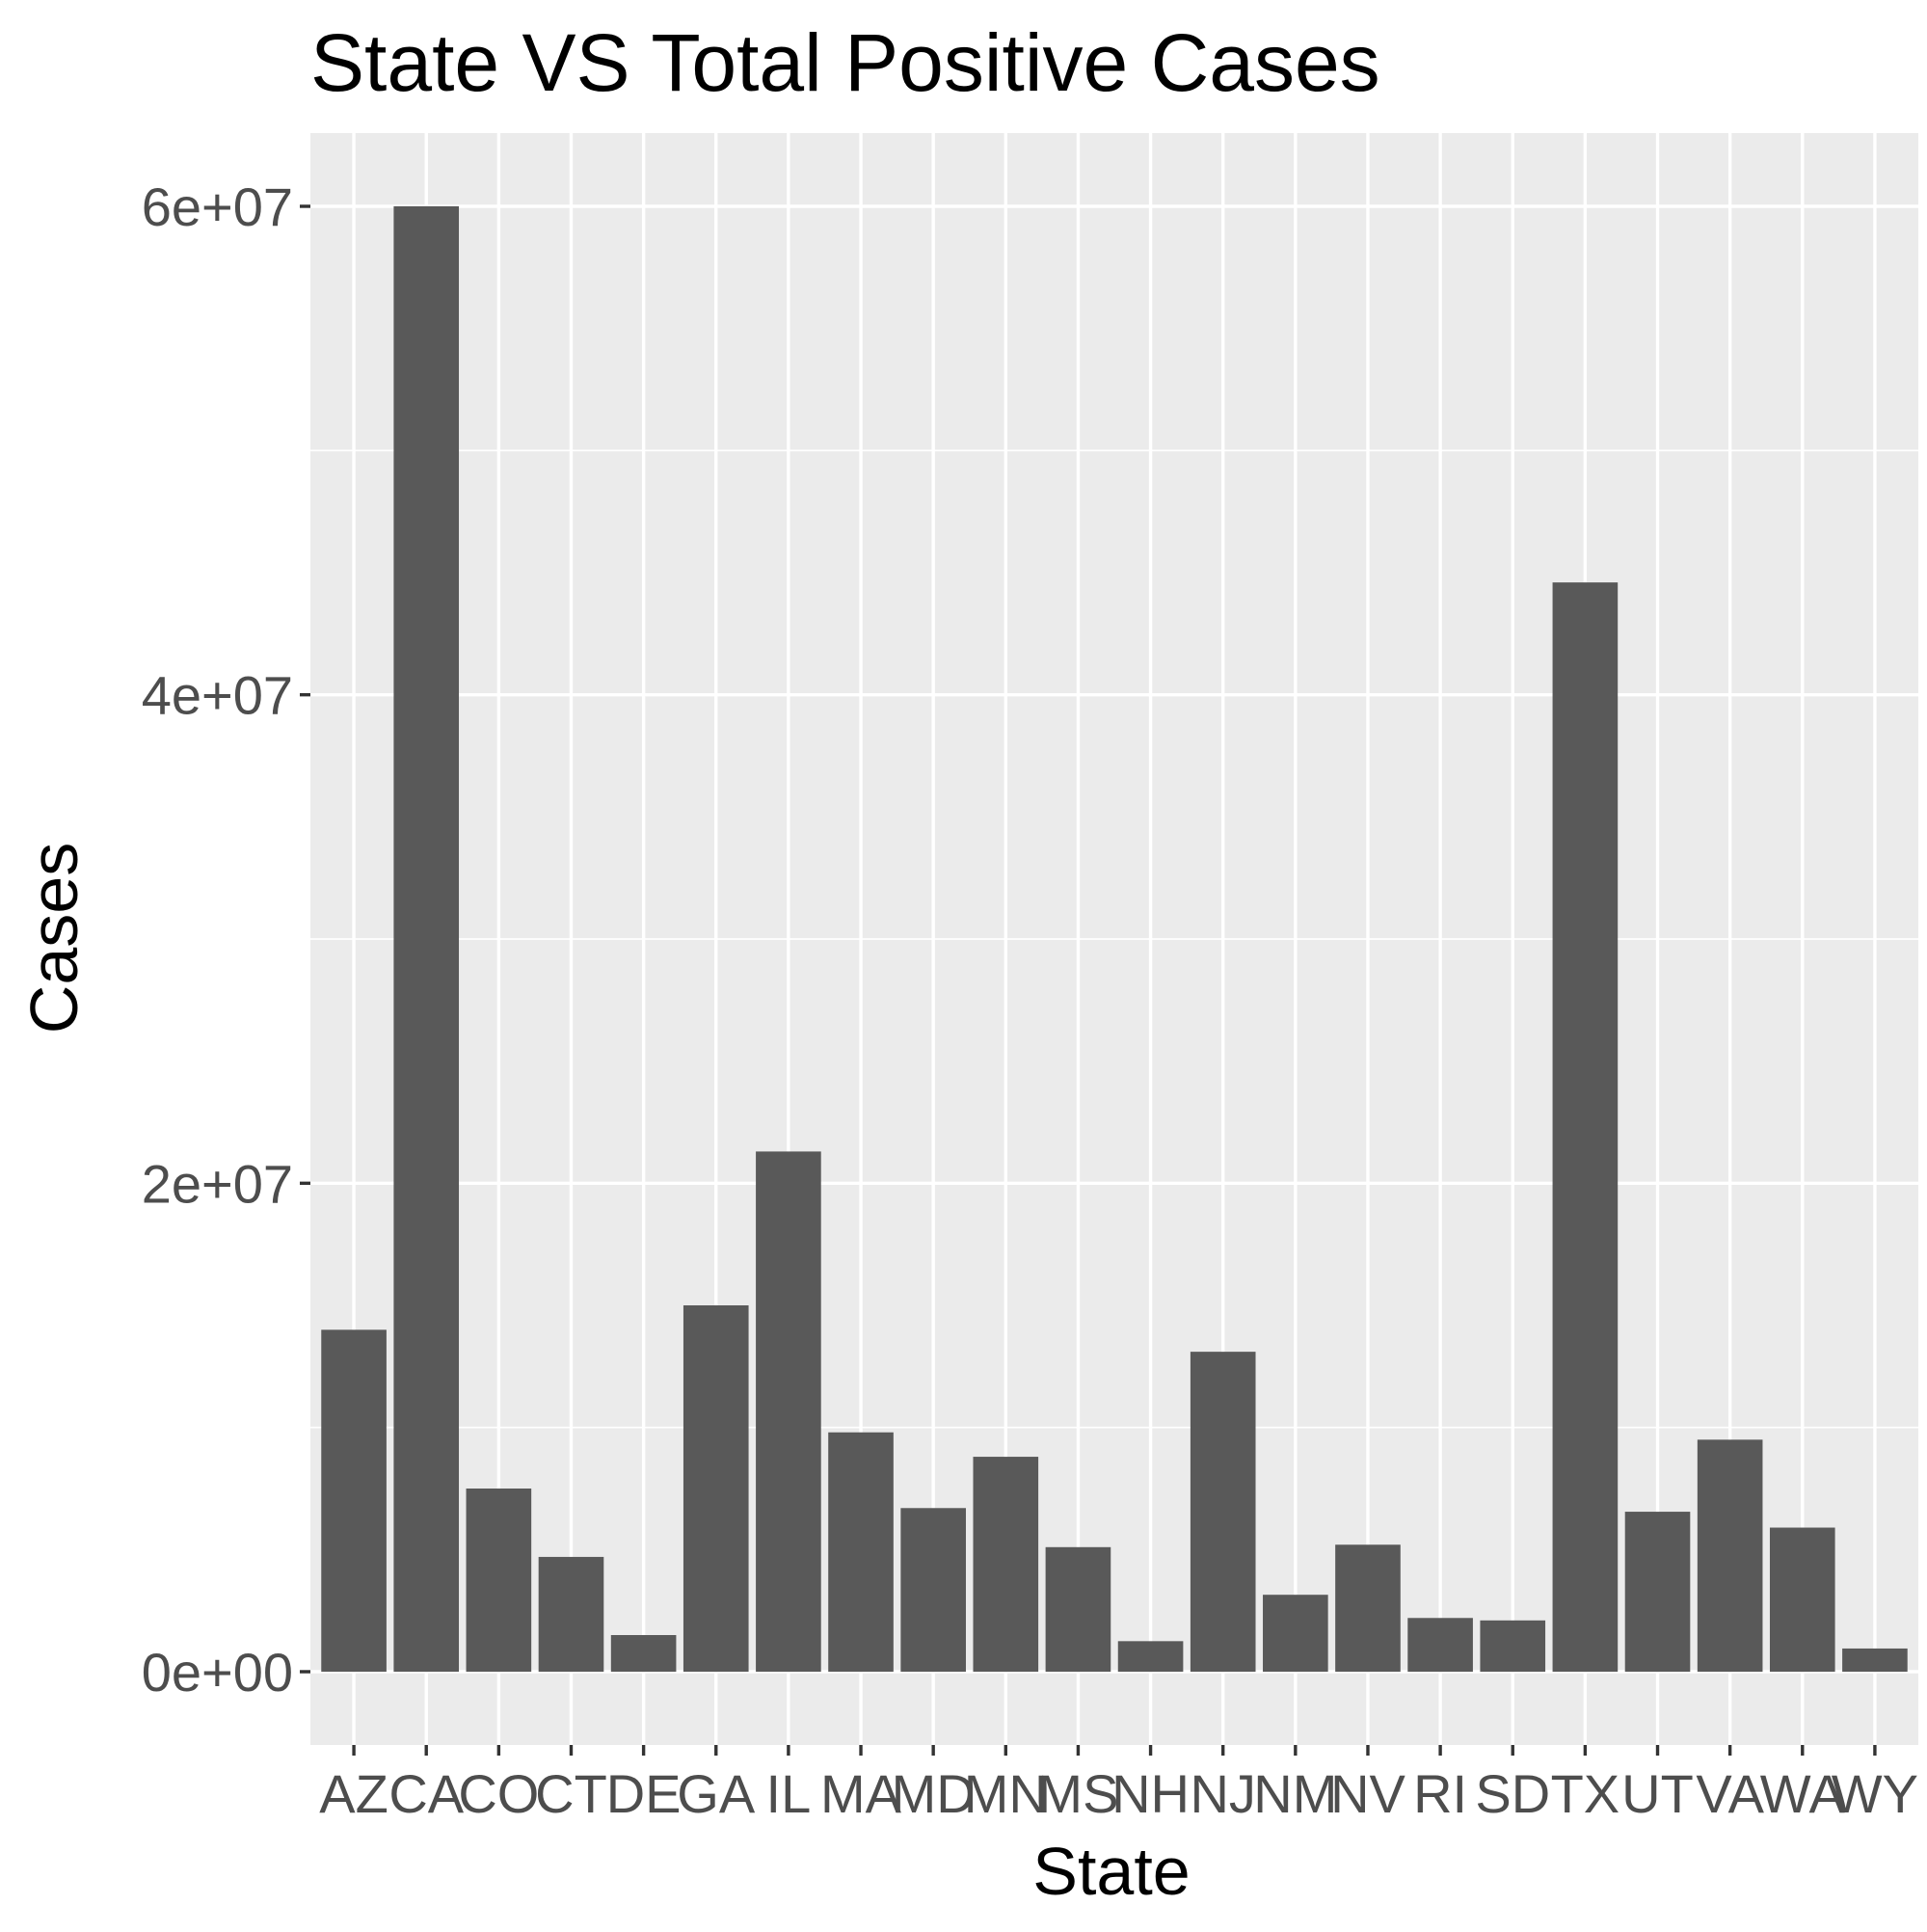 The image size is (1927, 1932). I want to click on x-tick-label: MD, so click(934, 1794).